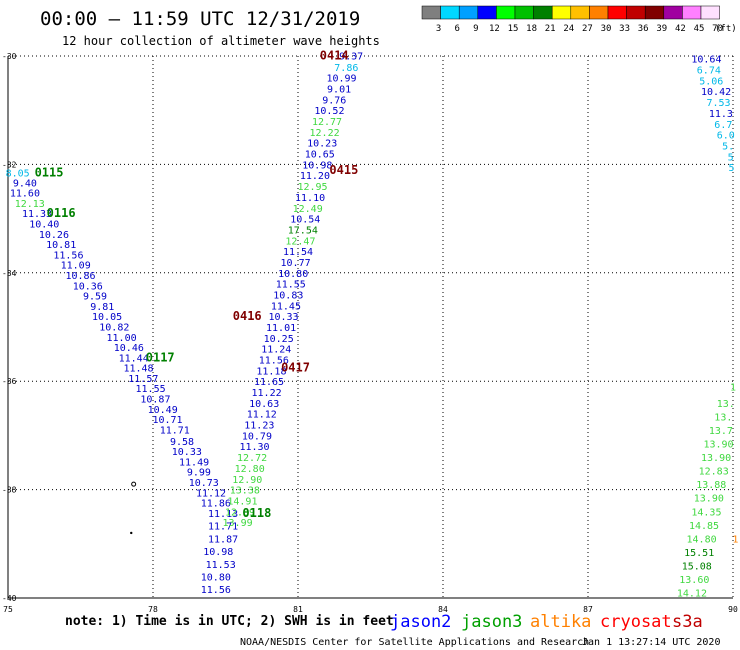 The height and width of the screenshot is (650, 740). What do you see at coordinates (223, 539) in the screenshot?
I see `swh-data-label: 11.87` at bounding box center [223, 539].